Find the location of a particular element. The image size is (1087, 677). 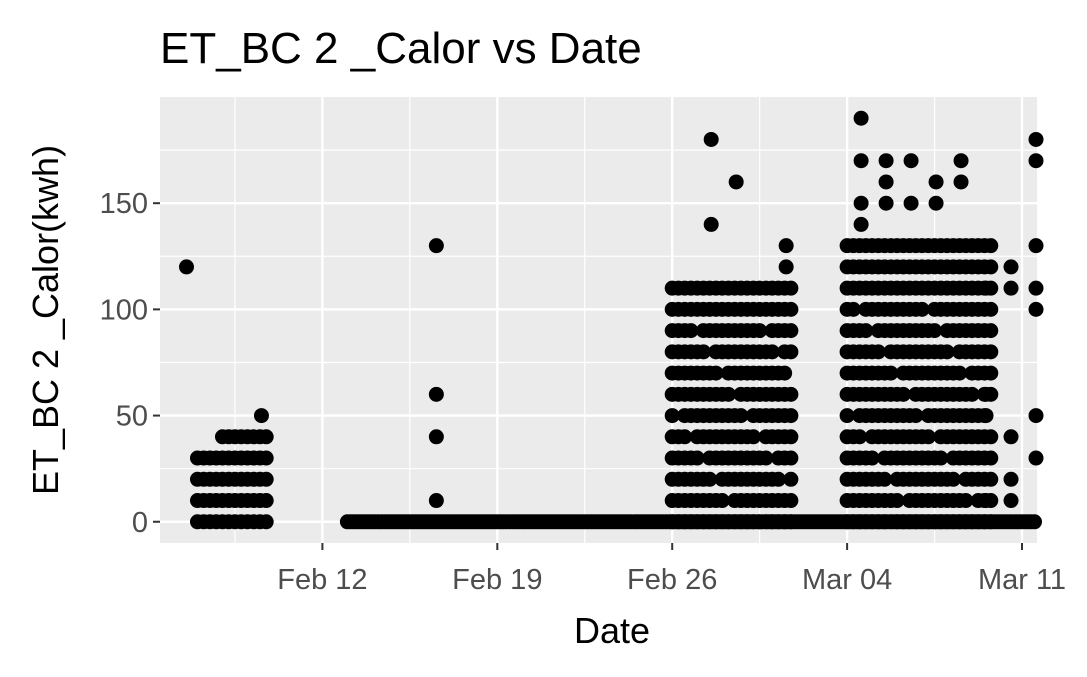

chart-title: ET_BC 2 _Calor vs Date is located at coordinates (401, 48).